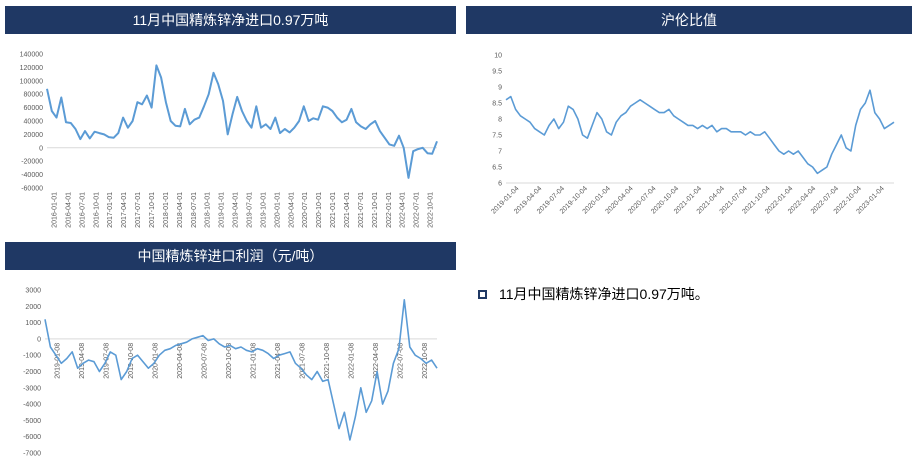 The image size is (919, 461). I want to click on bullet-note: 11月中国精炼锌净进口0.97万吨。, so click(593, 294).